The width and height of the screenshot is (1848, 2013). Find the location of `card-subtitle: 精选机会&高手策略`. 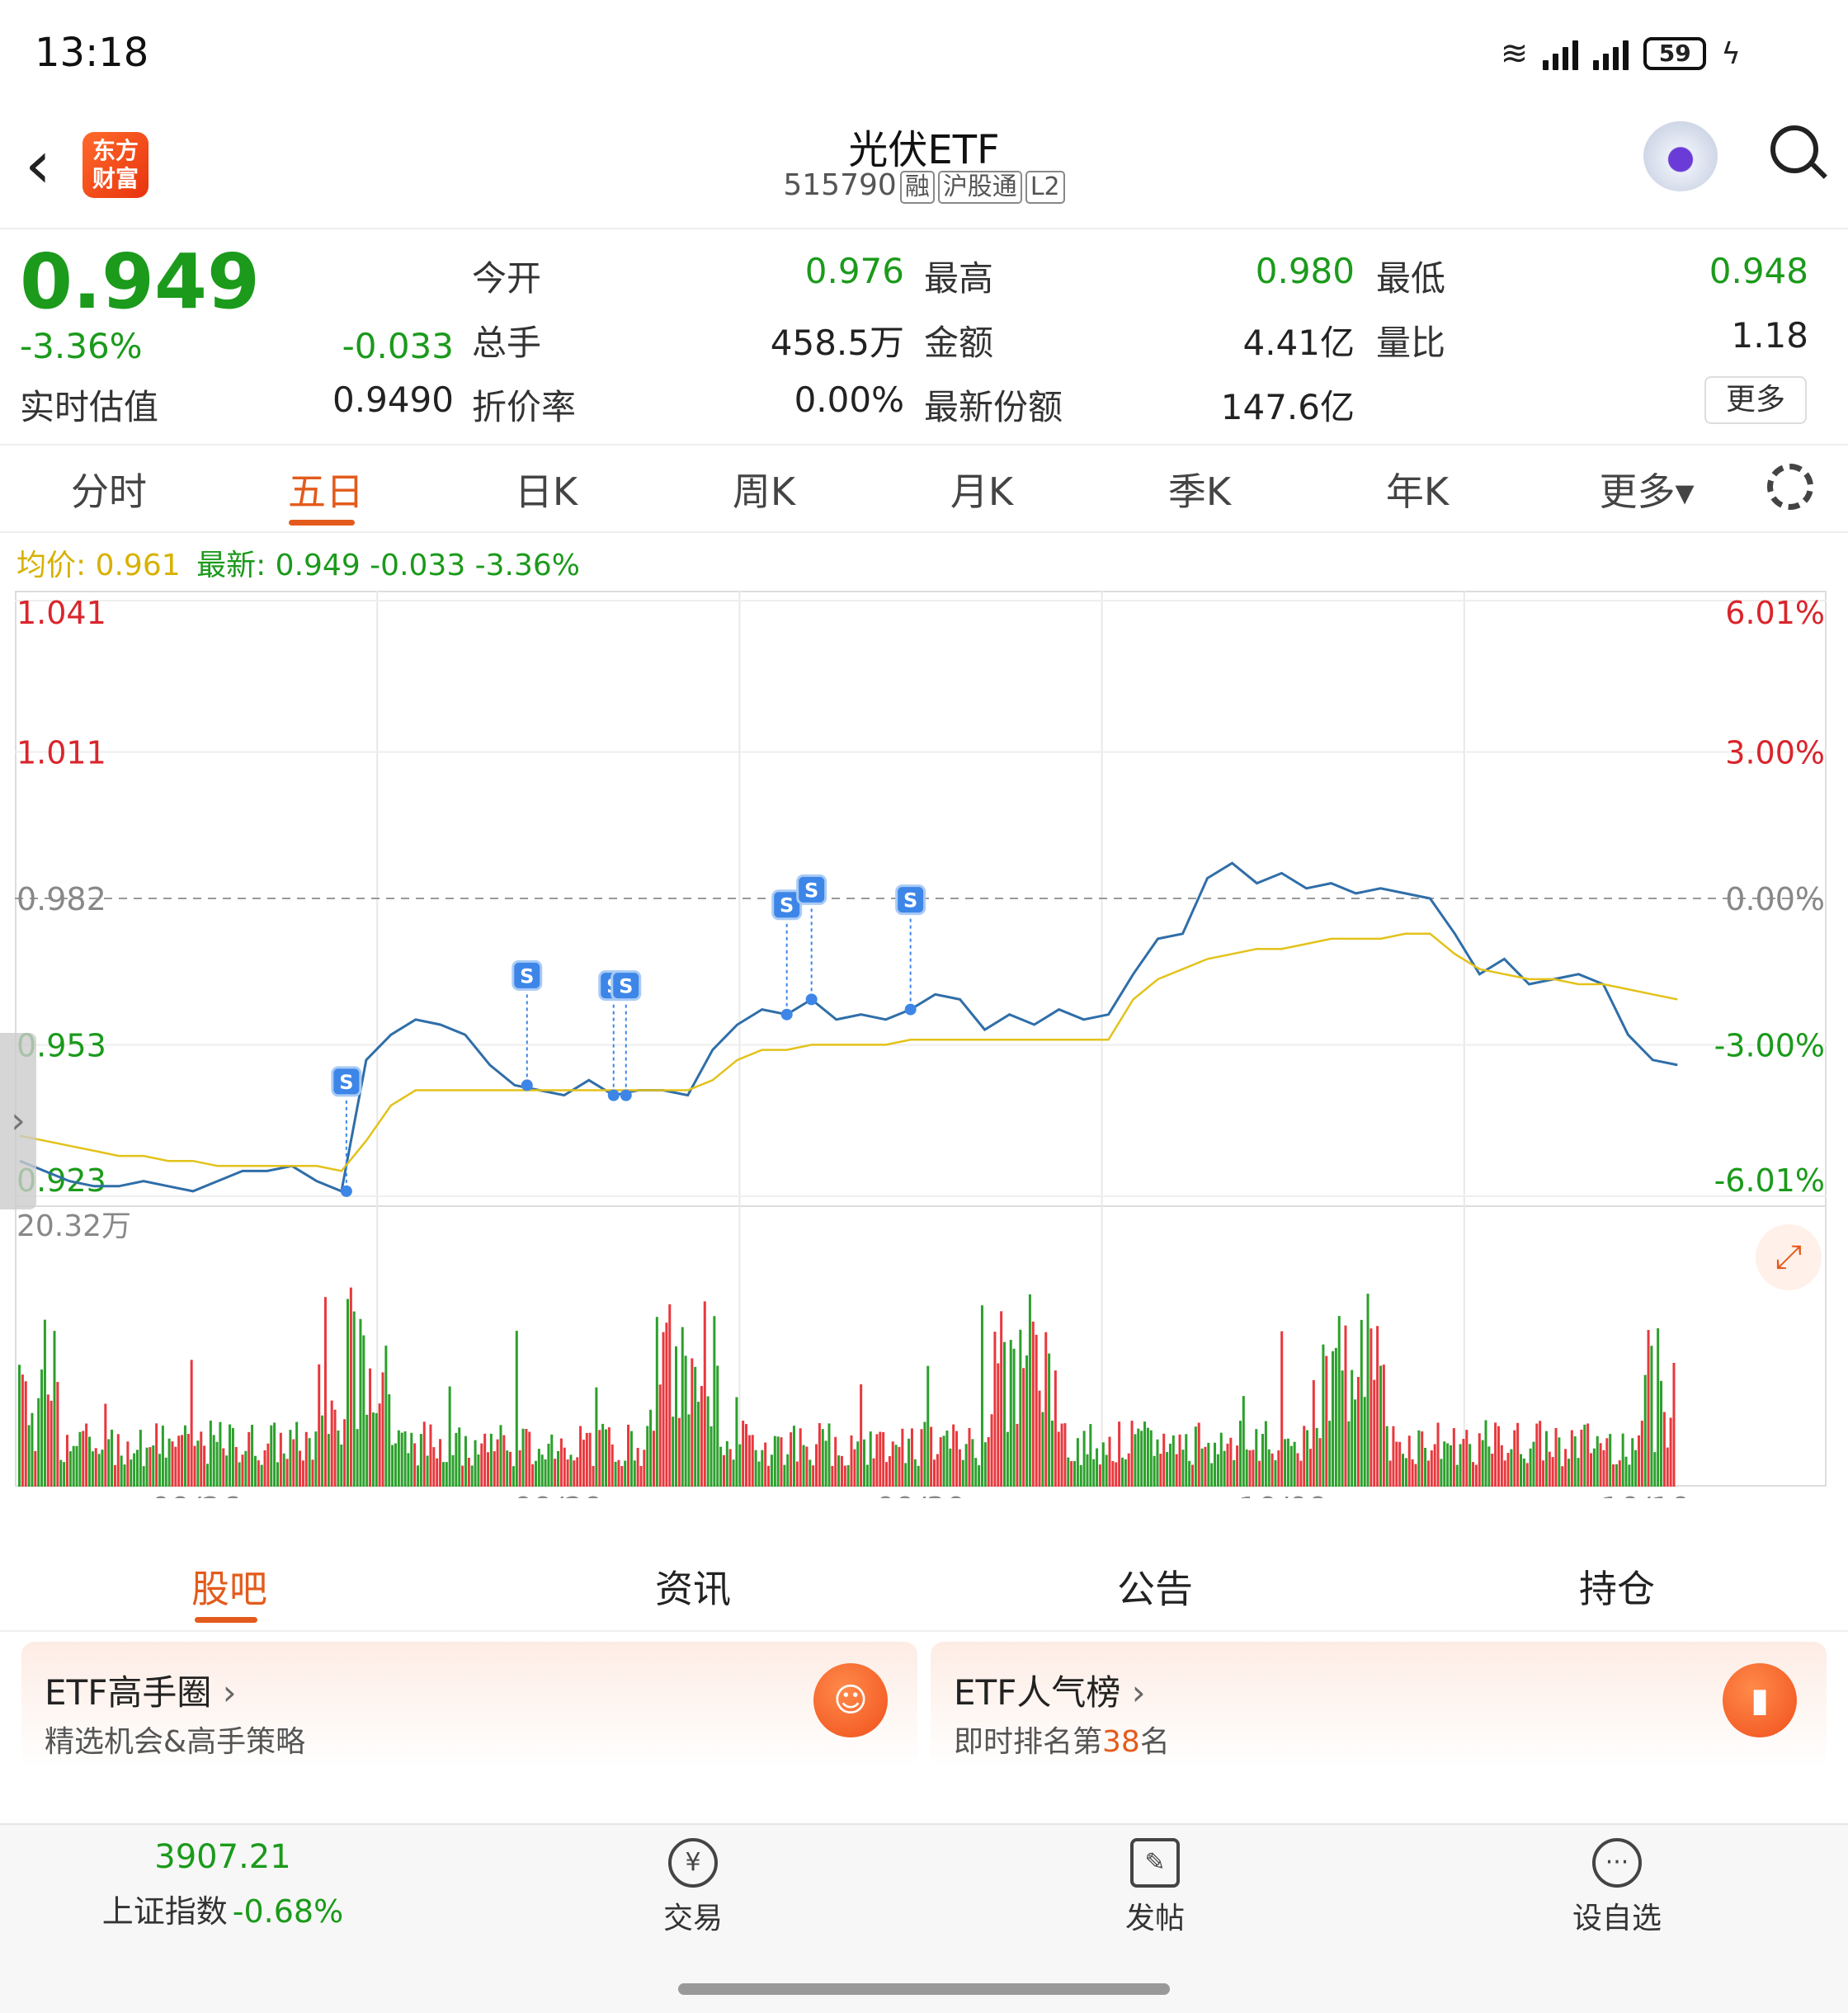

card-subtitle: 精选机会&高手策略 is located at coordinates (175, 1742).